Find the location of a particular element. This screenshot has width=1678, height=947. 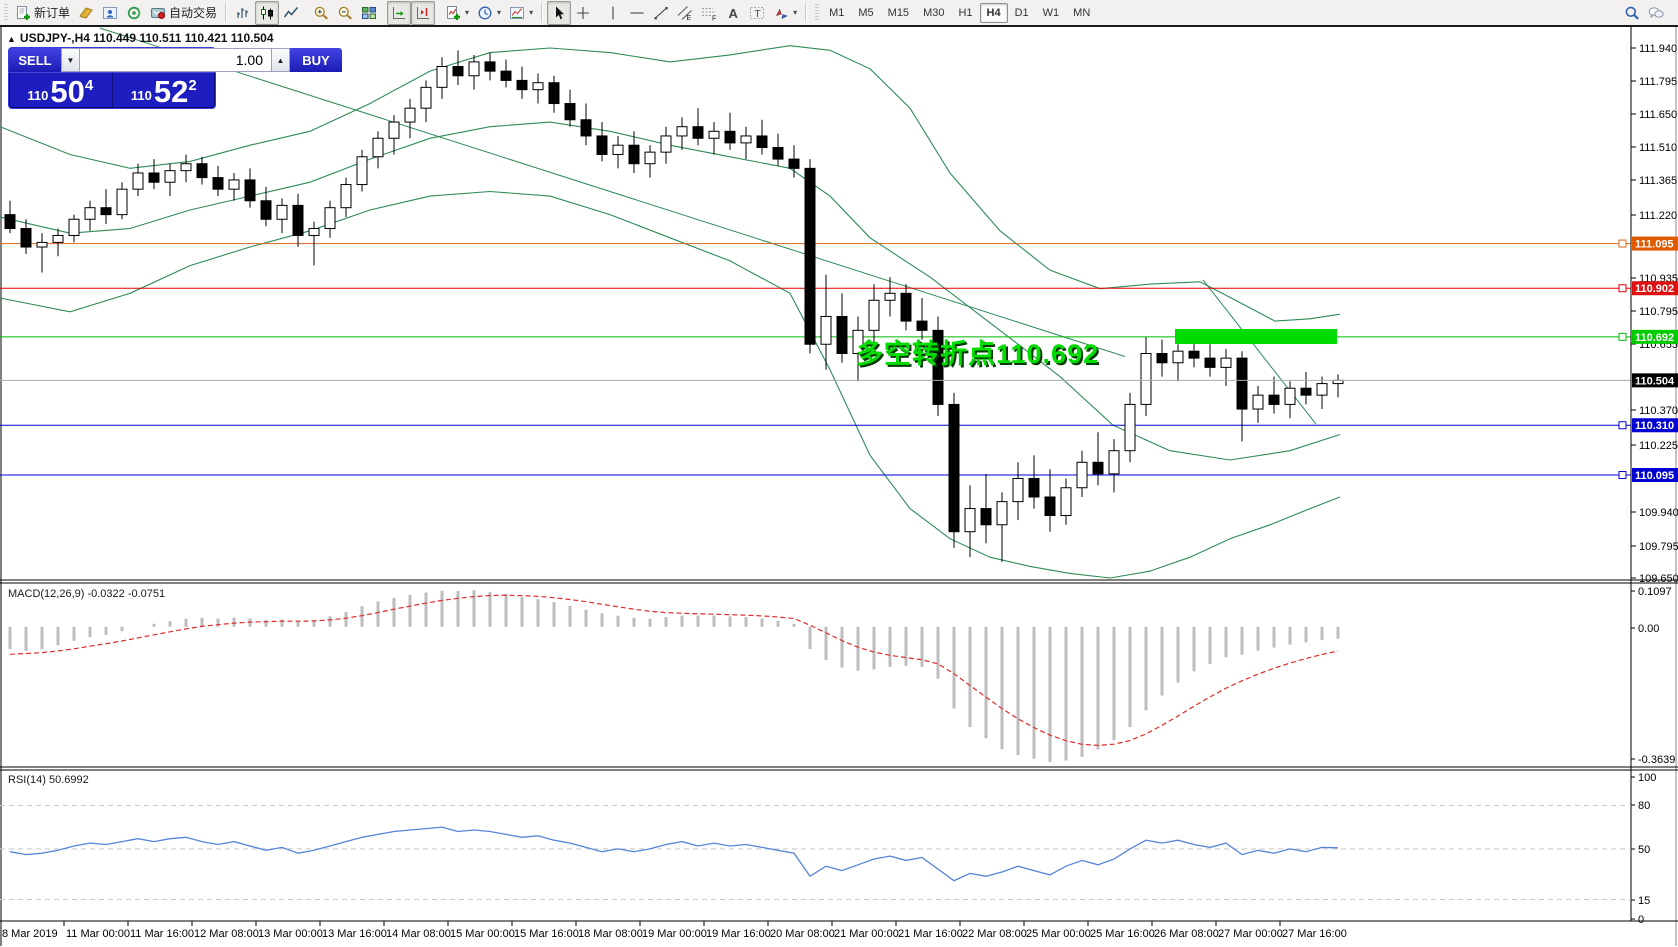

crosshair-tool-button is located at coordinates (583, 13).